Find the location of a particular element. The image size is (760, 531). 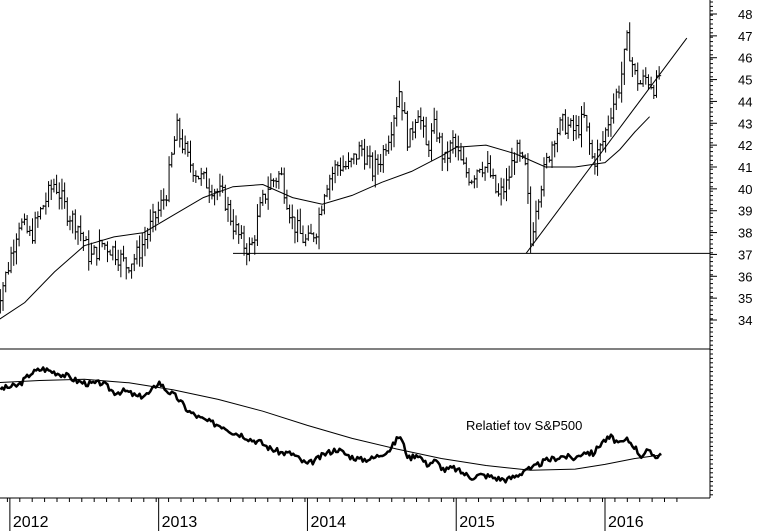

y-tick-label: 37 is located at coordinates (745, 254).